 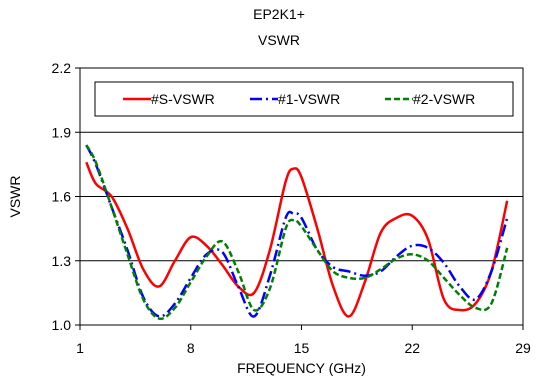 What do you see at coordinates (523, 348) in the screenshot?
I see `x-tick-label: 29` at bounding box center [523, 348].